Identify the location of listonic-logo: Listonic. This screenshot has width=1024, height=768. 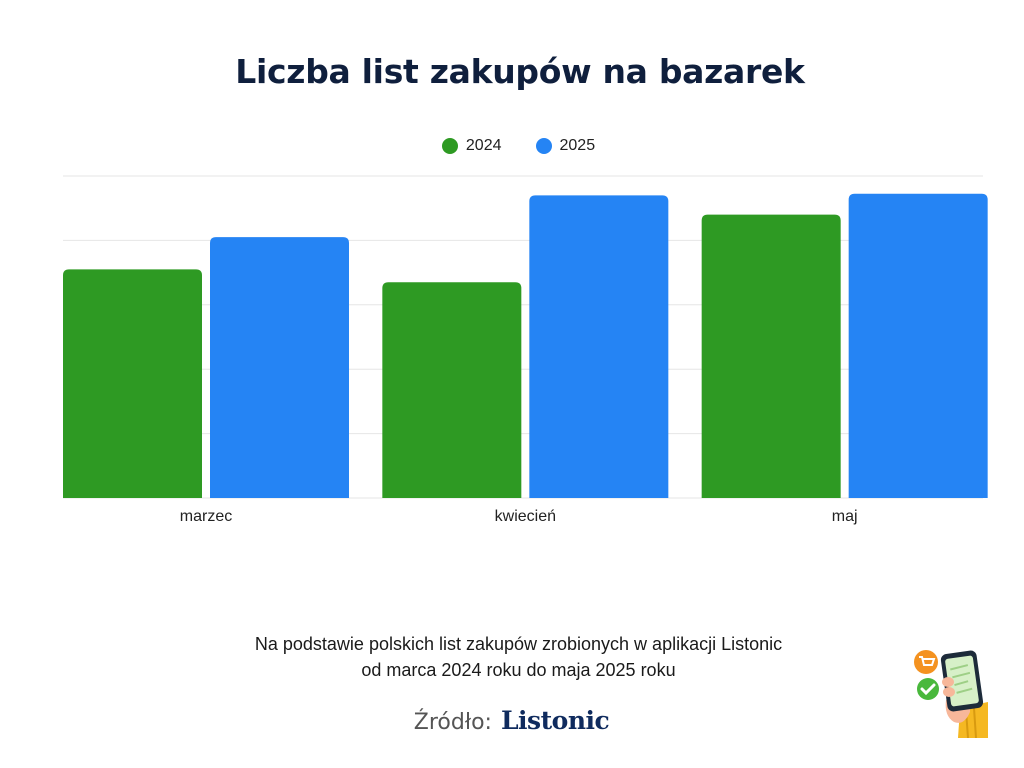
(555, 720).